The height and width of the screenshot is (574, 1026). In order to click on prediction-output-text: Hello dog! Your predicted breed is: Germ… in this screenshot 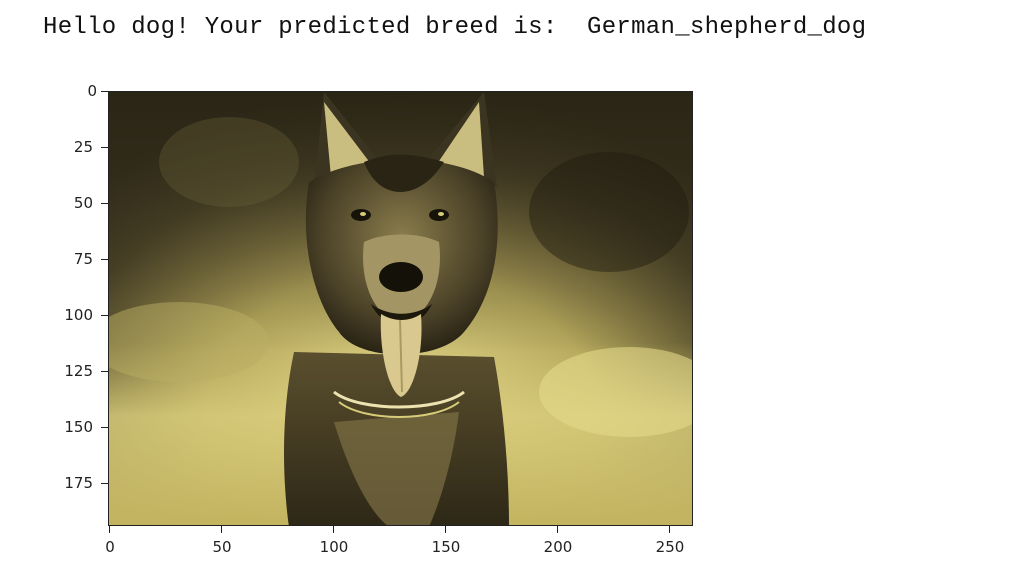, I will do `click(455, 27)`.